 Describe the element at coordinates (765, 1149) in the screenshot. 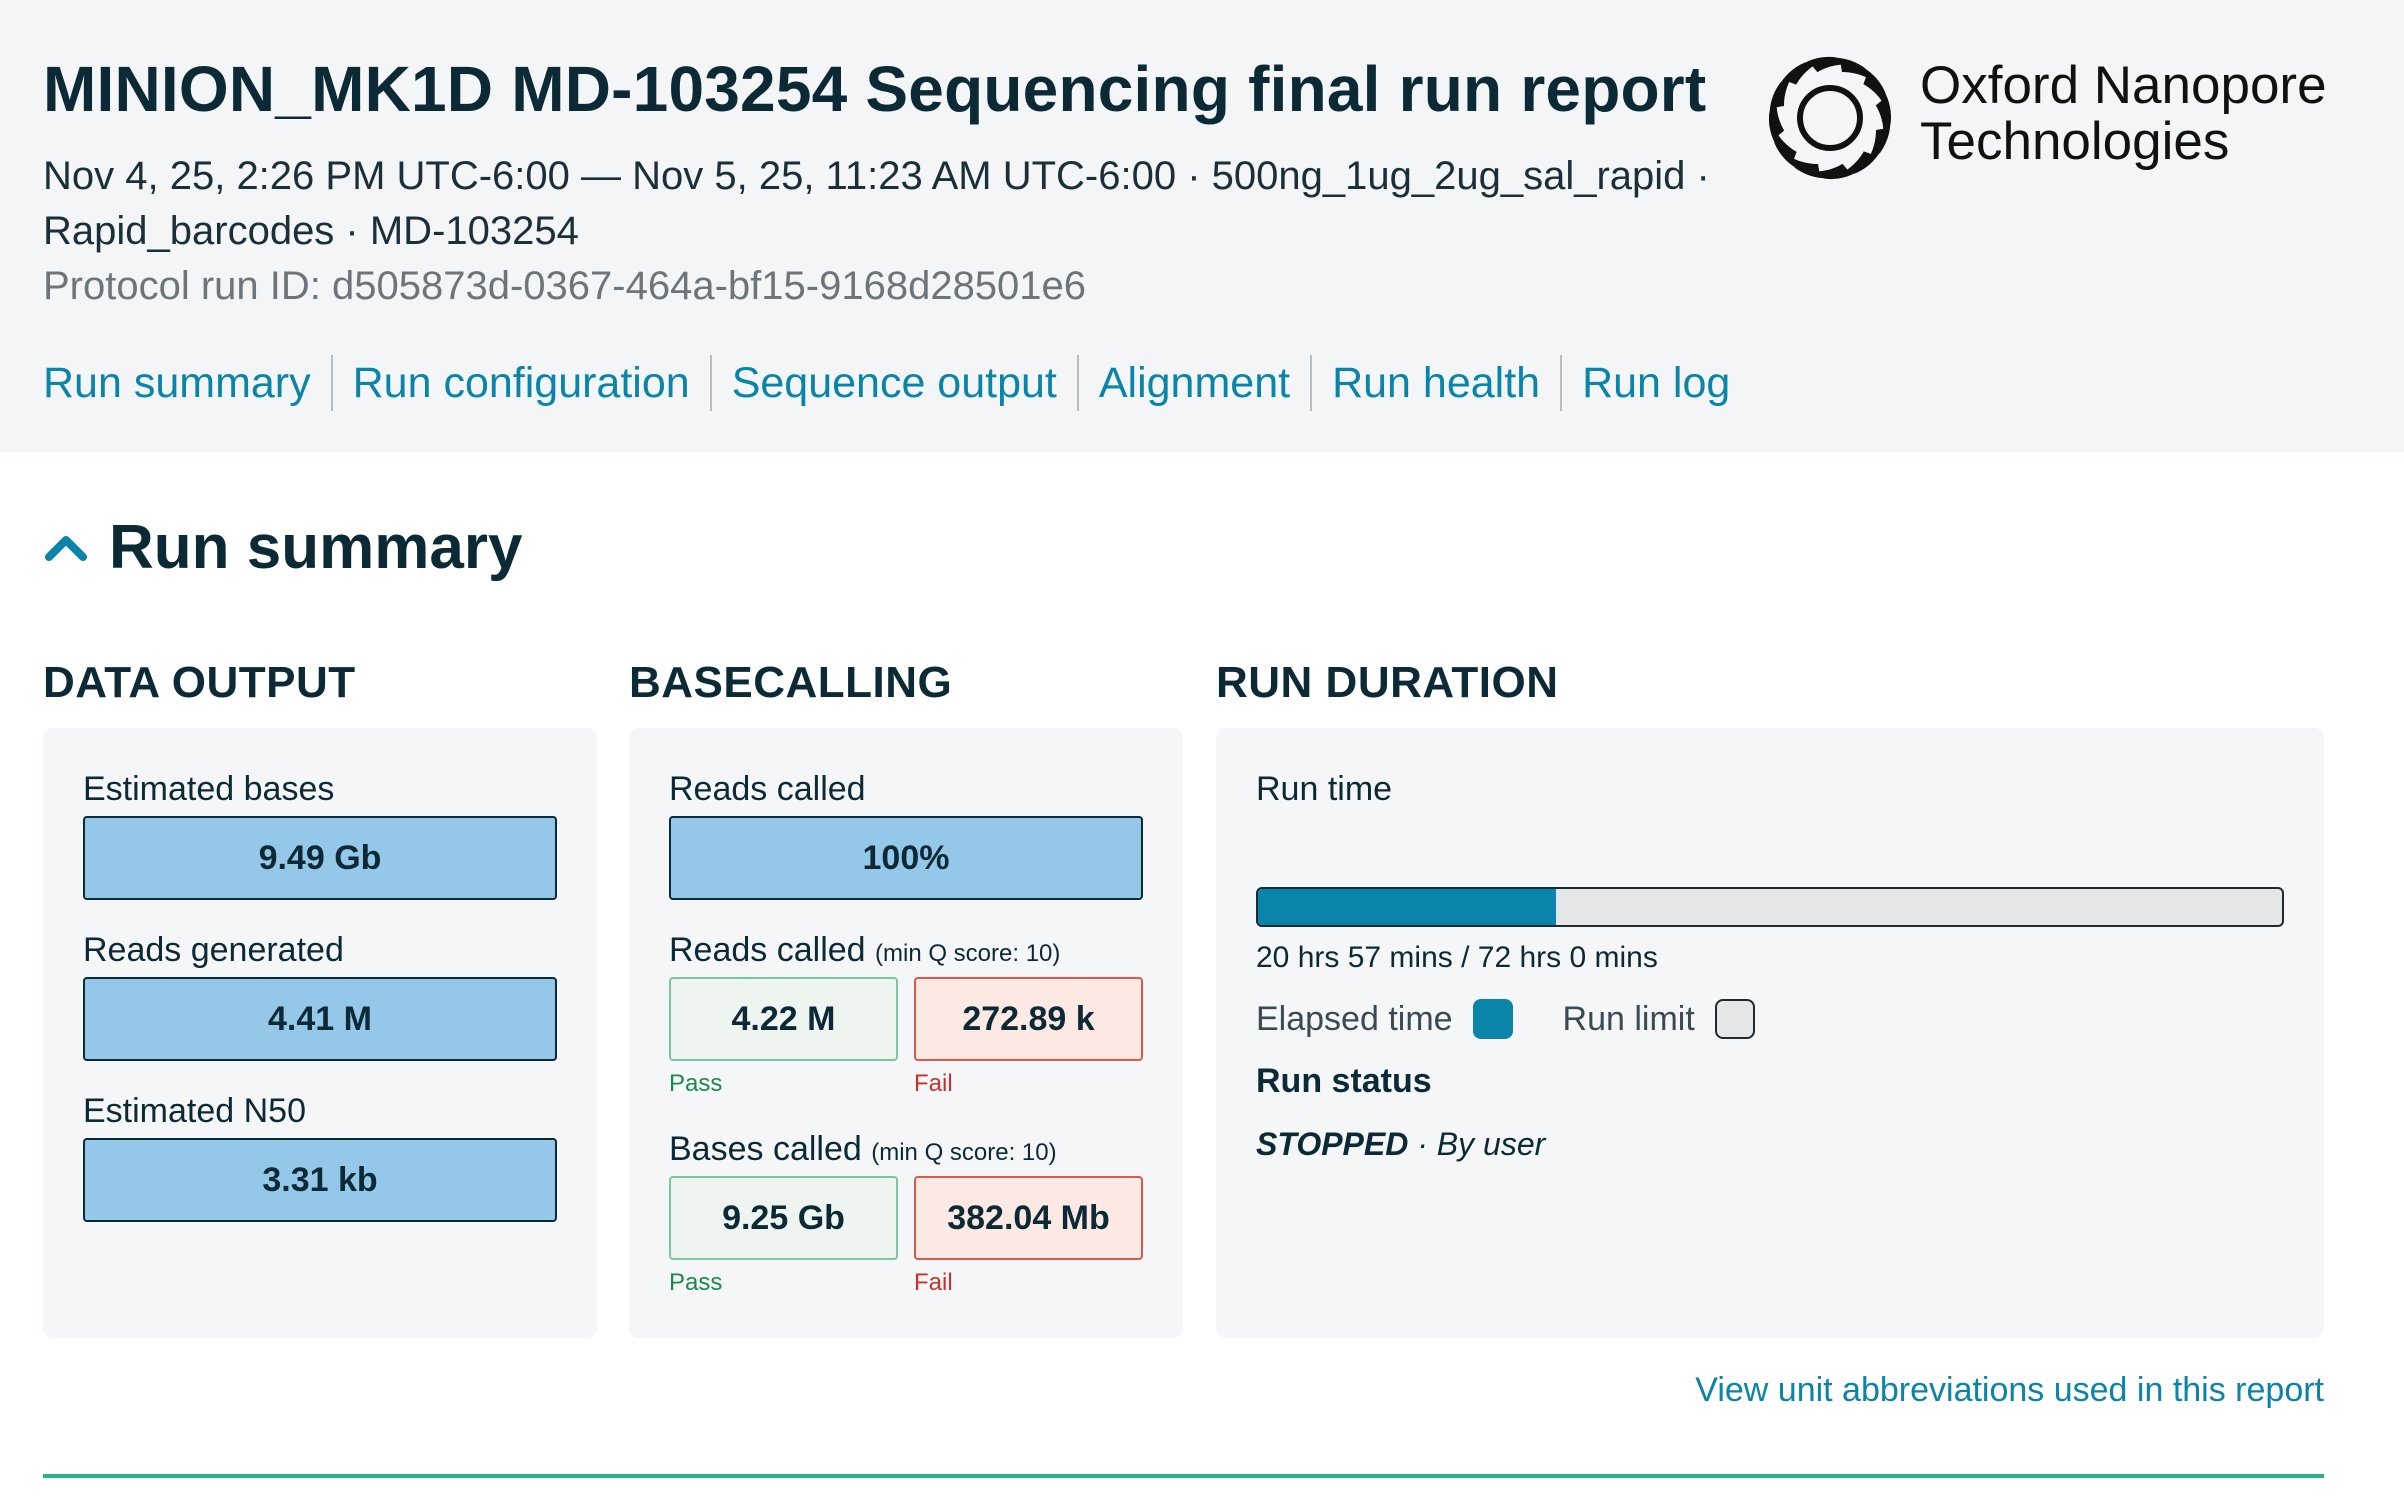

I see `bases-called-q-text: Bases called` at that location.